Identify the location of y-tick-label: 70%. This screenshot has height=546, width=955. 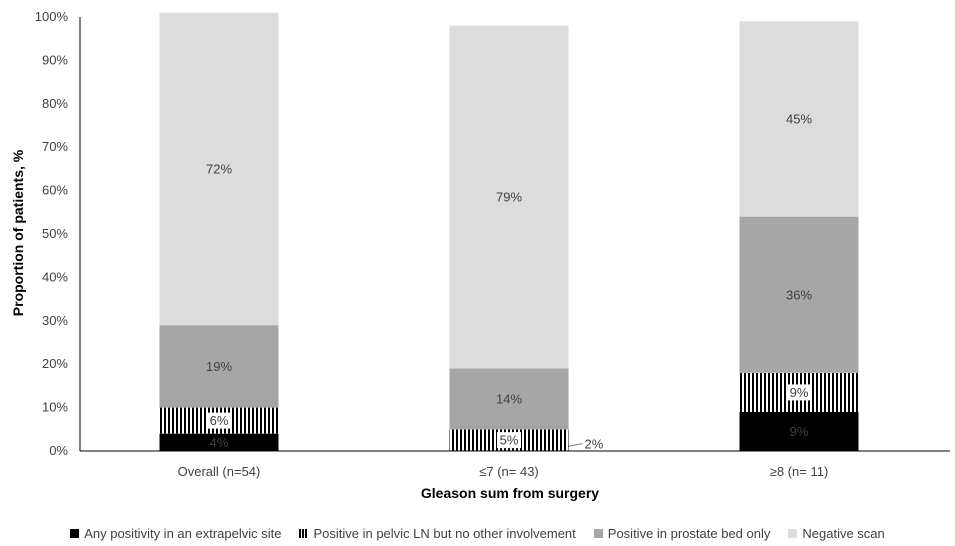
(55, 146).